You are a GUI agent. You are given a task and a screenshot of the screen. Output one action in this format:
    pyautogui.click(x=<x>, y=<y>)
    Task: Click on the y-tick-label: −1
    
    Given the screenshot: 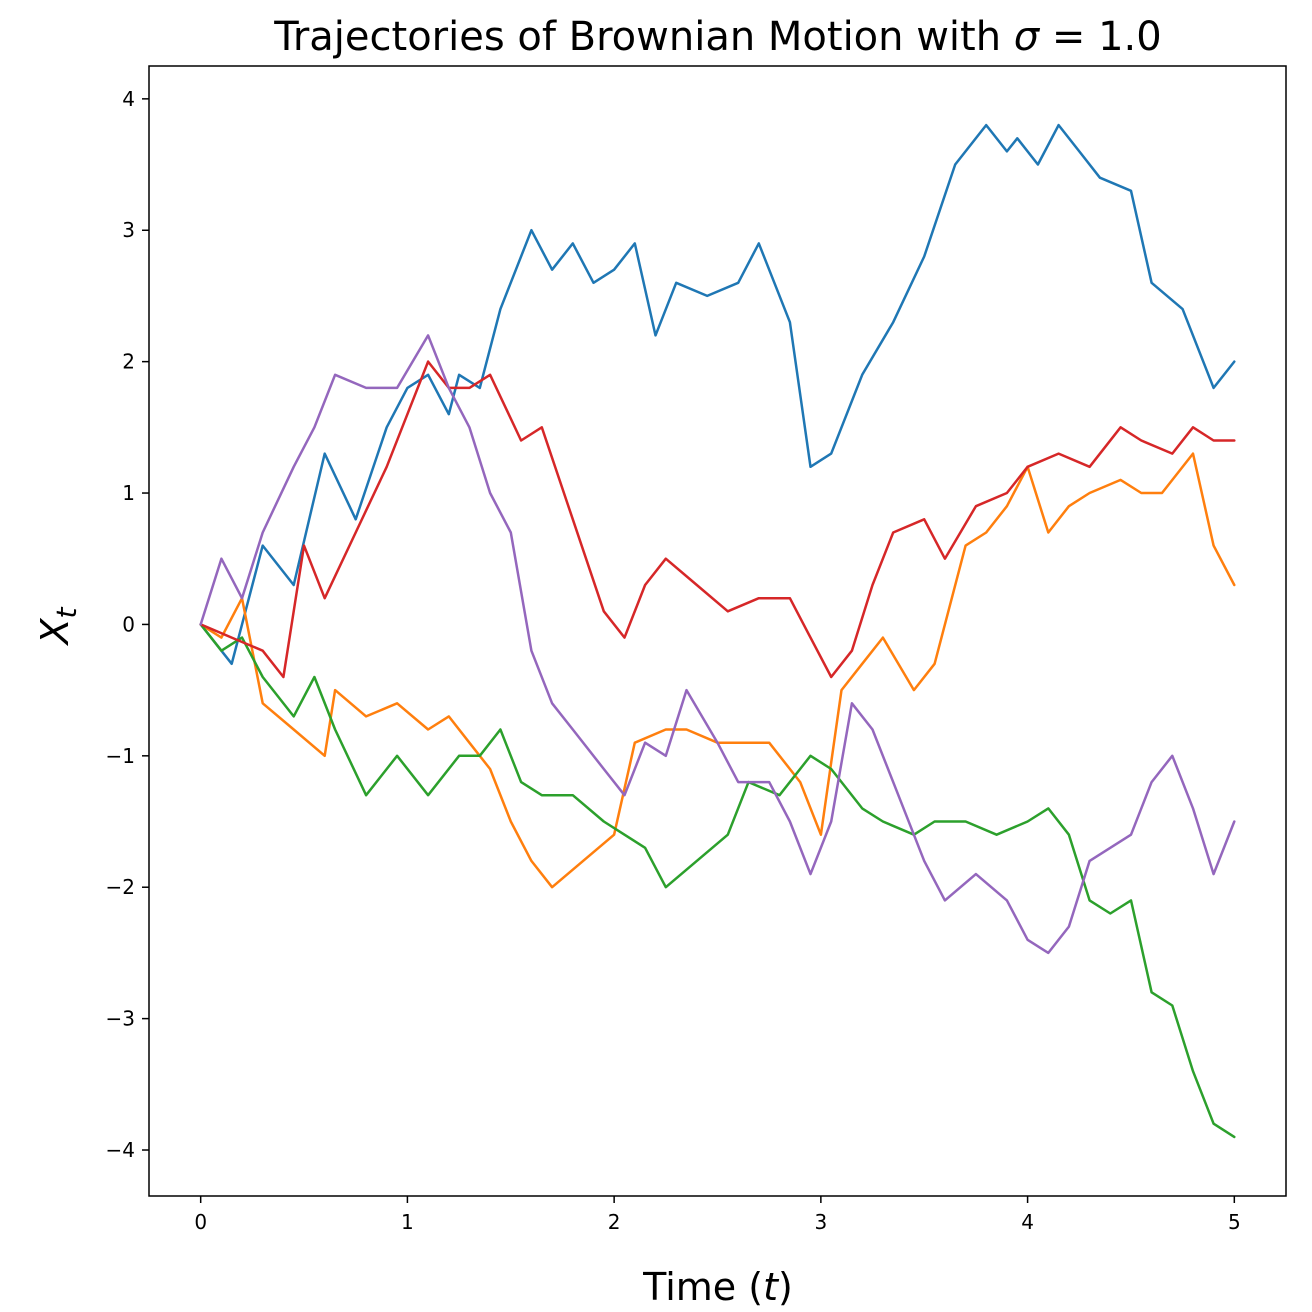 What is the action you would take?
    pyautogui.click(x=120, y=756)
    